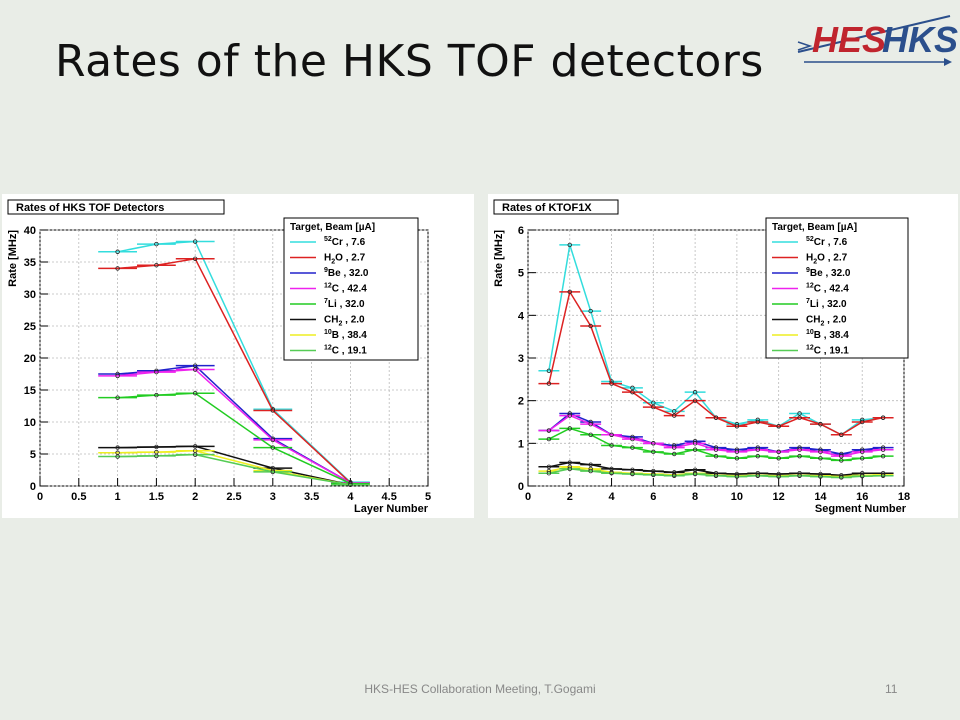 The width and height of the screenshot is (960, 720). I want to click on y-tick-label: 1, so click(521, 444).